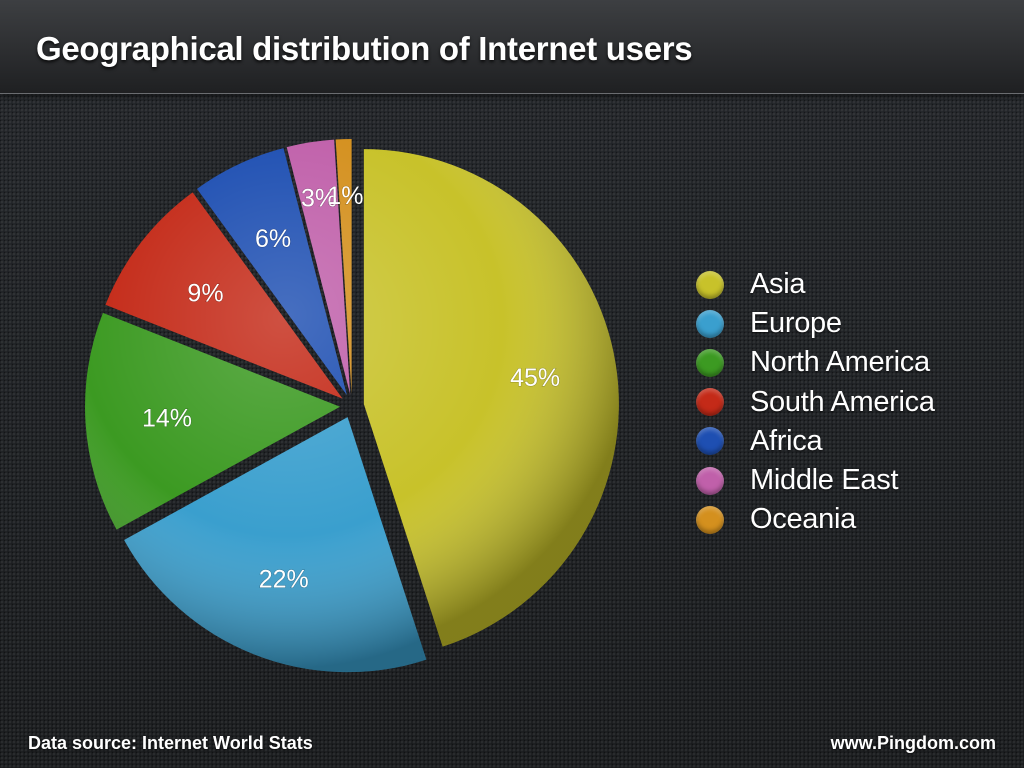  Describe the element at coordinates (167, 419) in the screenshot. I see `pie-label-north-america: 14%` at that location.